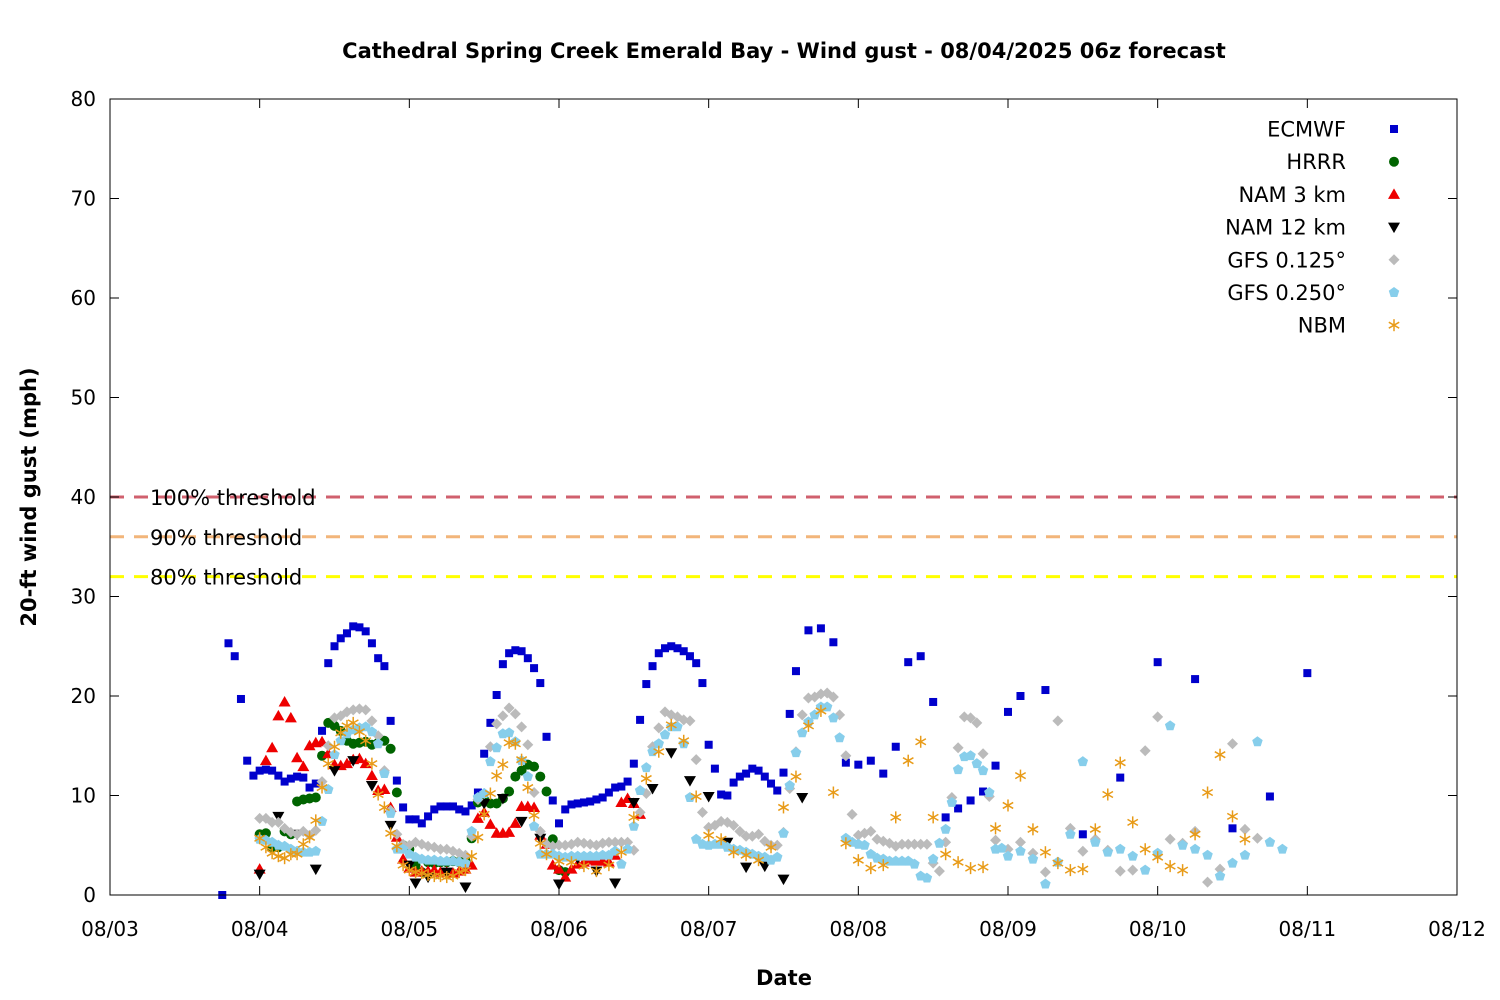 This screenshot has width=1500, height=1000. I want to click on point-nam-3-km, so click(272, 747).